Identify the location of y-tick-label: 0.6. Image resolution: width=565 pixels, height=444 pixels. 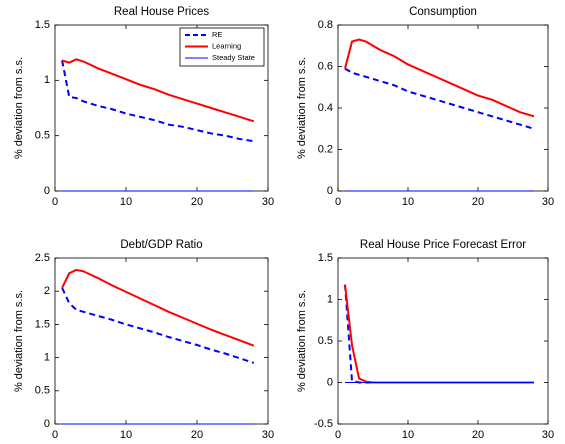
(325, 66).